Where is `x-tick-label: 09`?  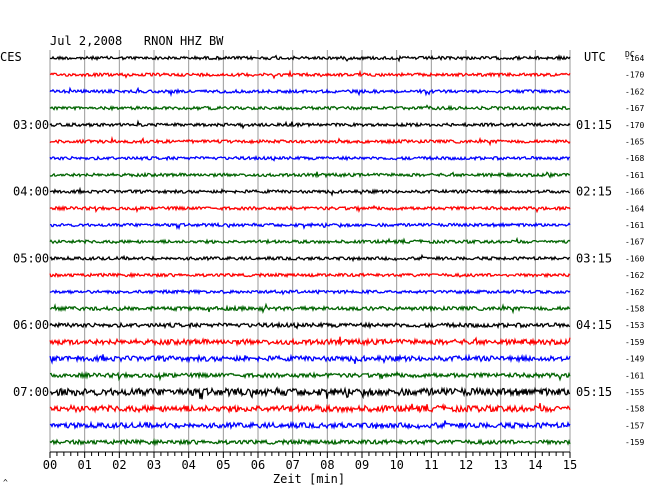 x-tick-label: 09 is located at coordinates (362, 465).